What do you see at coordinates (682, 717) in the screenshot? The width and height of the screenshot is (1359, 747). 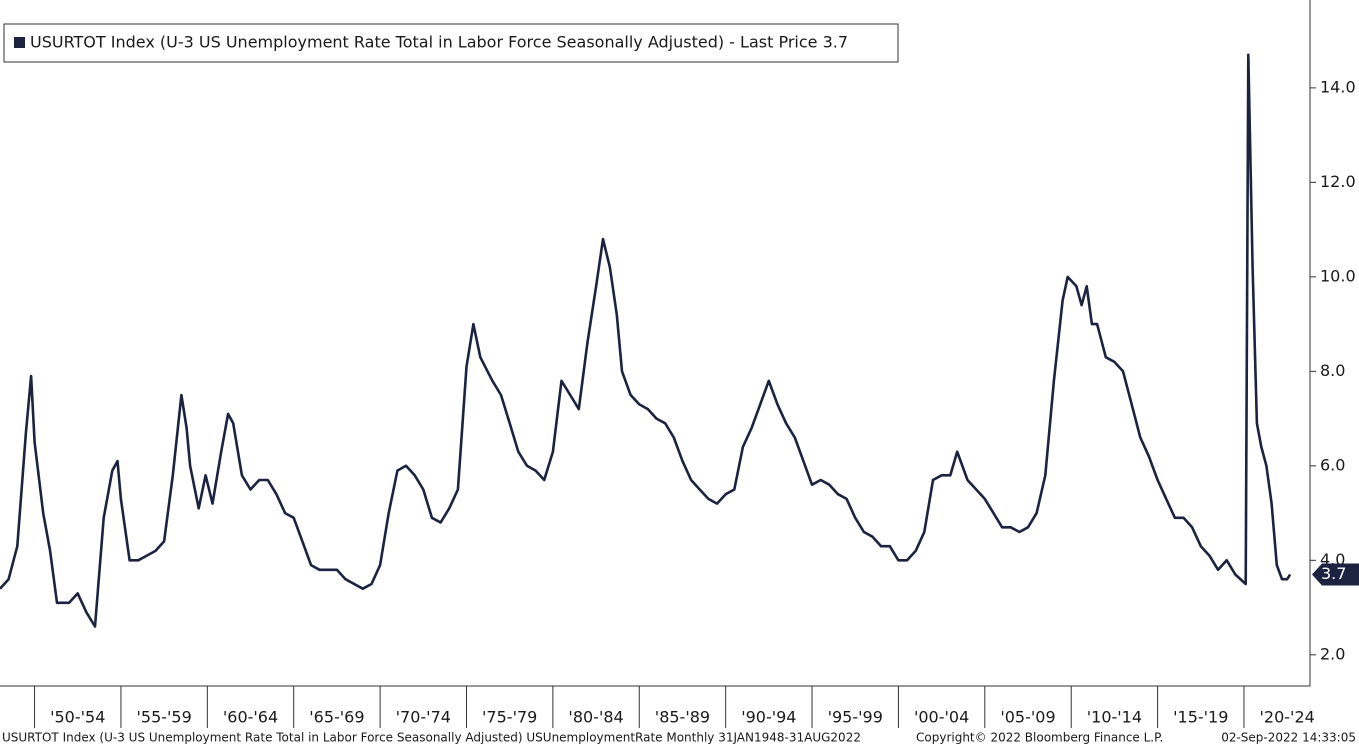 I see `x-tick-label: '85-'89` at bounding box center [682, 717].